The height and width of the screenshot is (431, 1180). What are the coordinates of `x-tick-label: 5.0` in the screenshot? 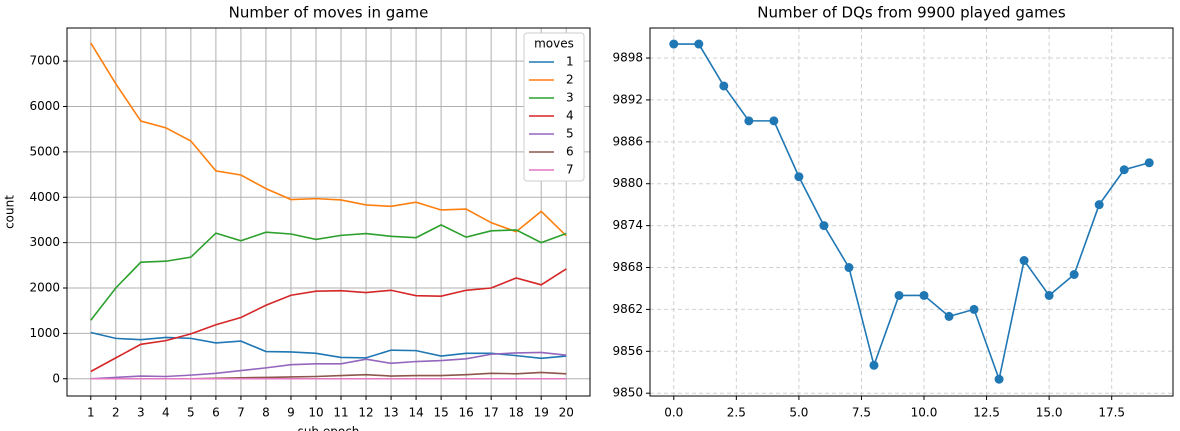 It's located at (798, 413).